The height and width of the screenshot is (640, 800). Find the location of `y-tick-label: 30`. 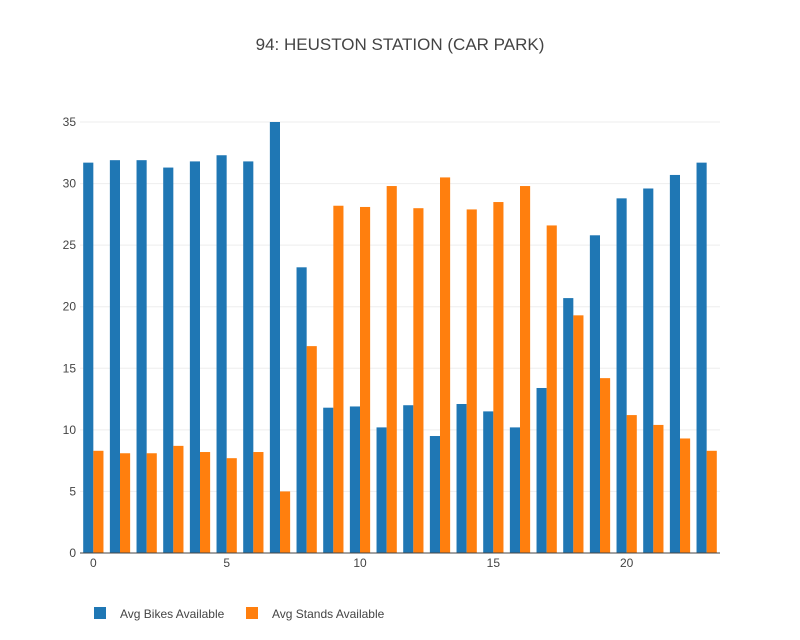

y-tick-label: 30 is located at coordinates (70, 184).